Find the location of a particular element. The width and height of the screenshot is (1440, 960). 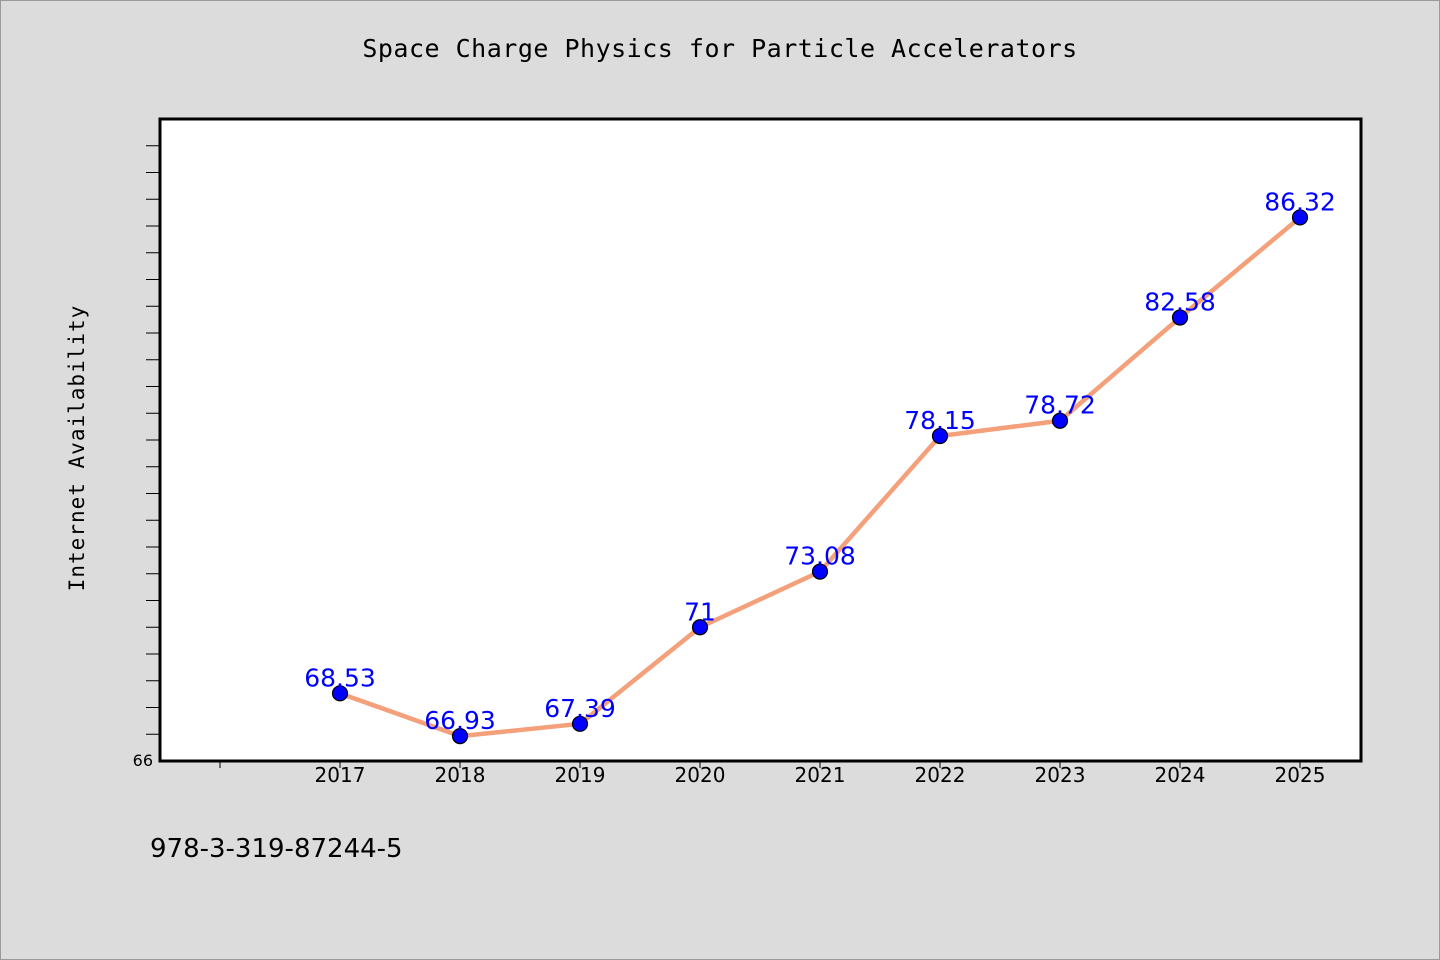

x-tick-label: 2023 is located at coordinates (1060, 775).